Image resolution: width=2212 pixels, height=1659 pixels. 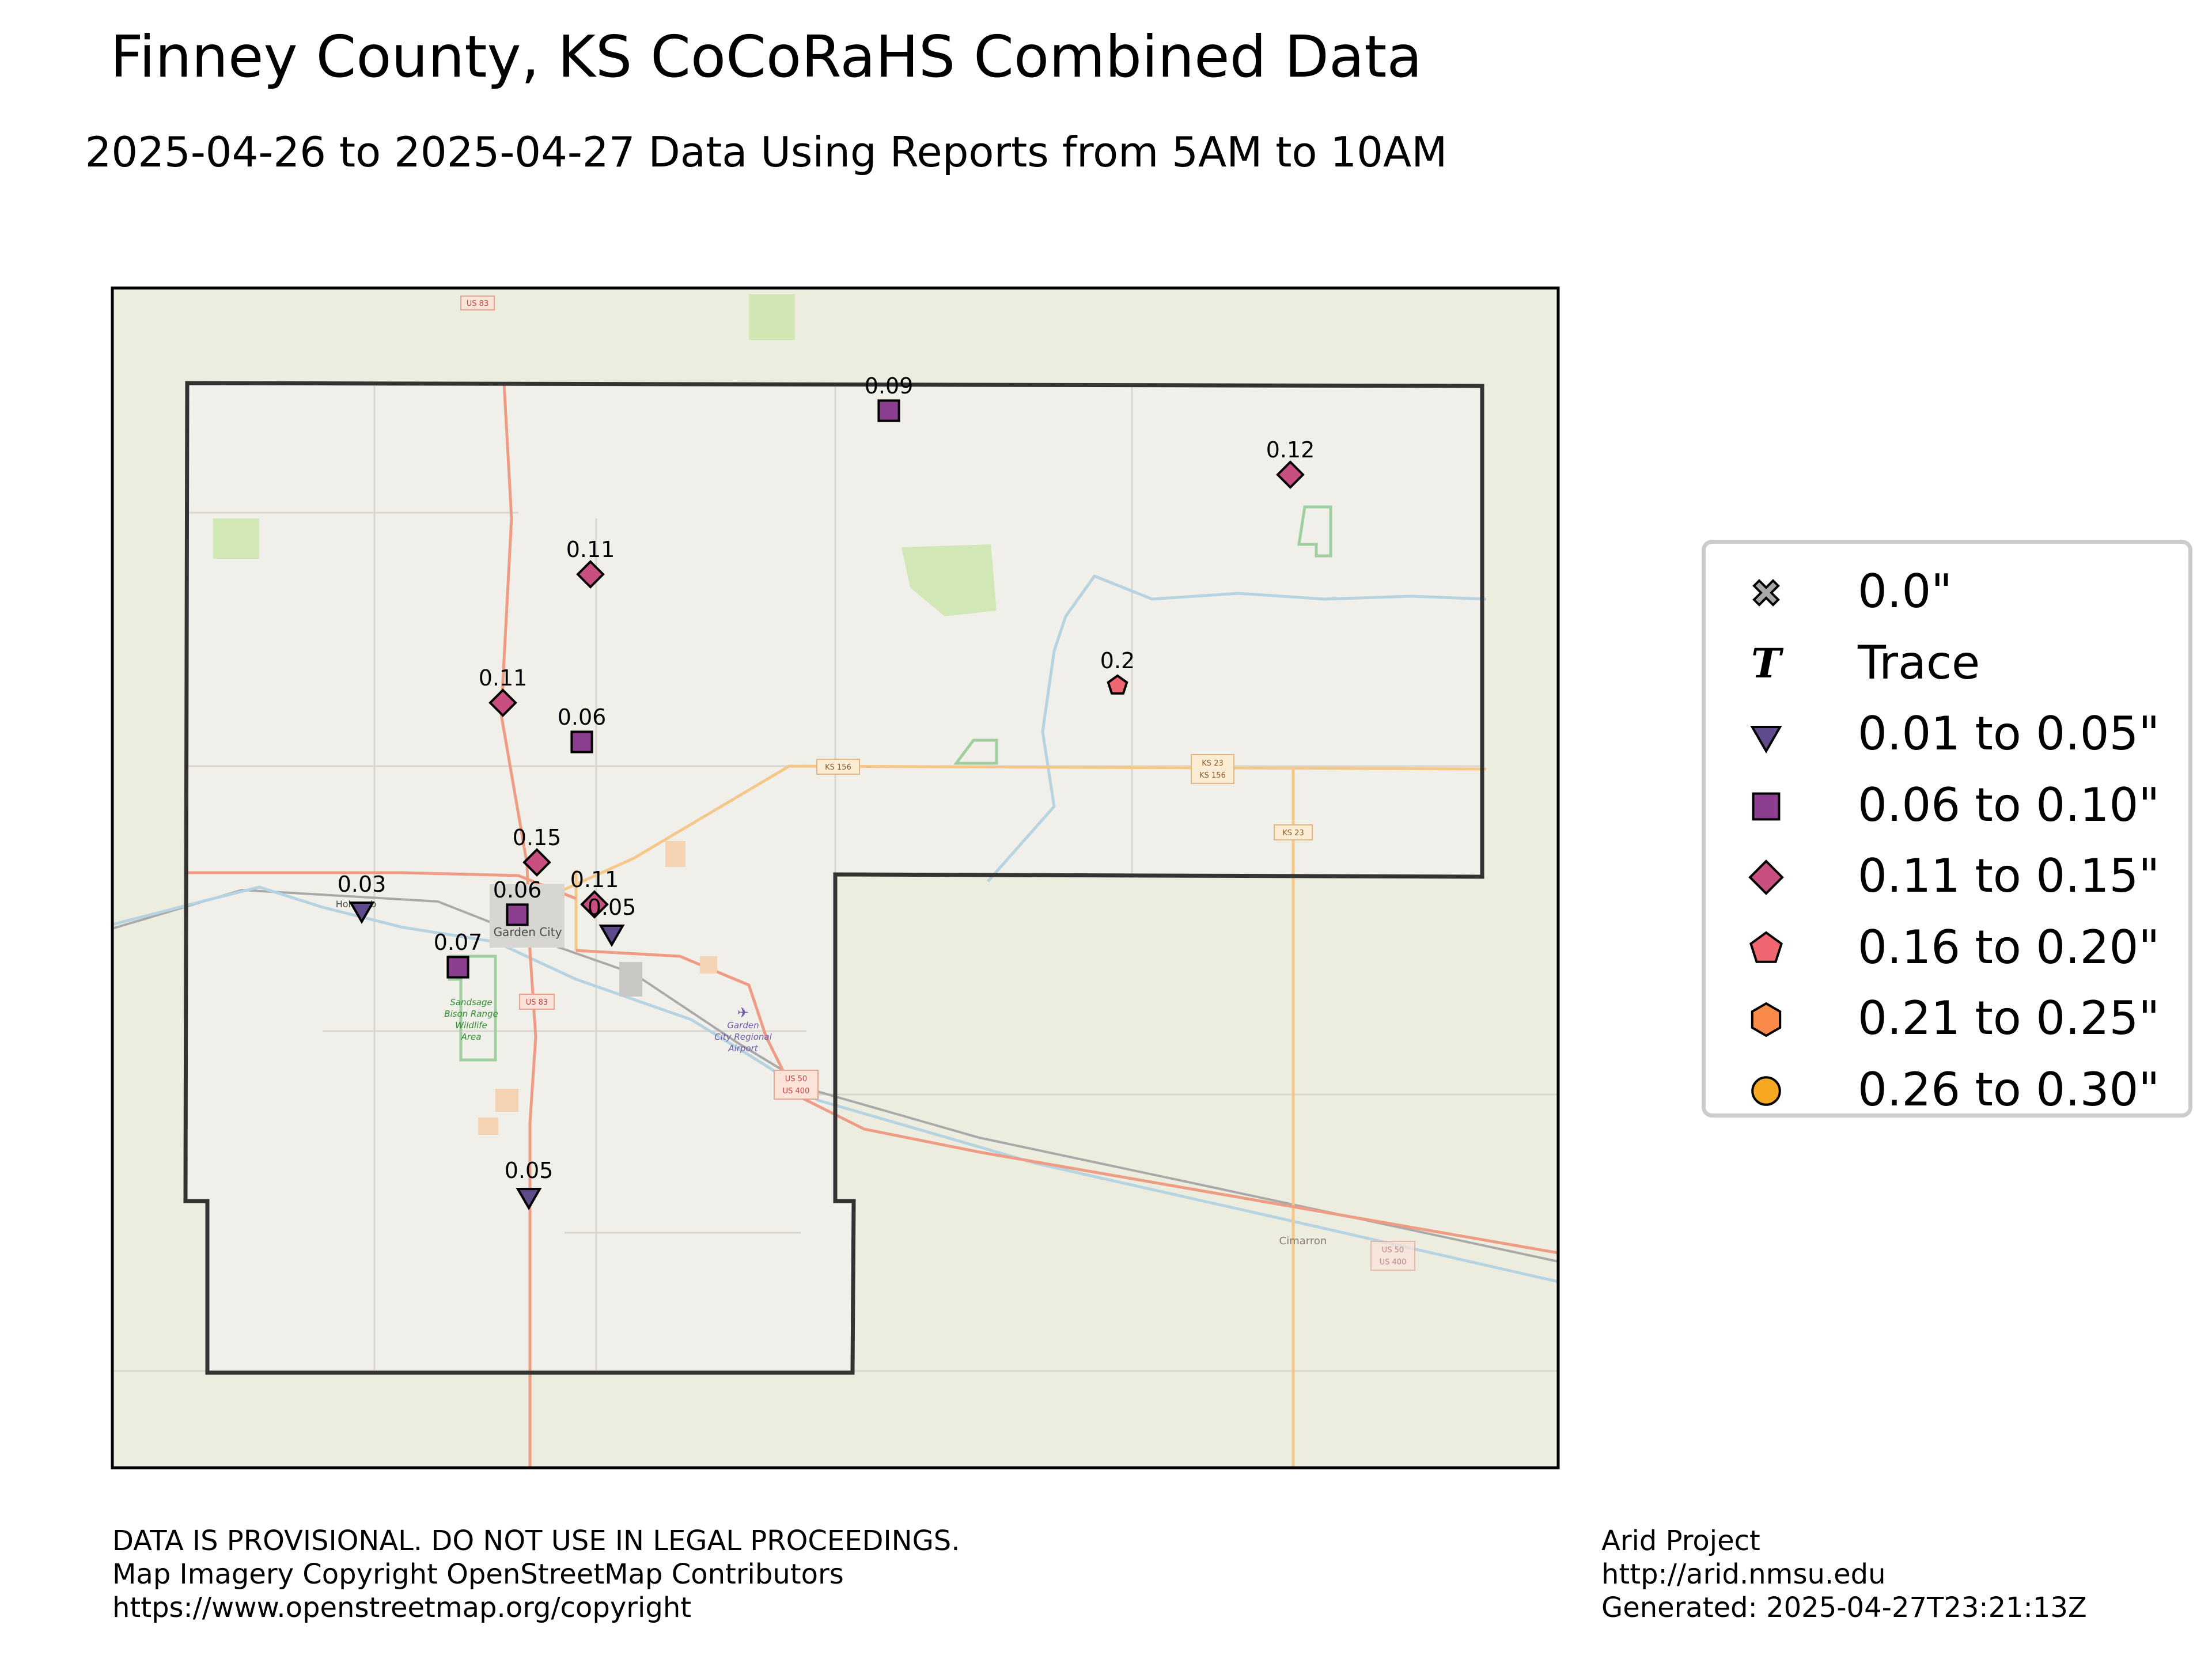 What do you see at coordinates (1766, 593) in the screenshot?
I see `x-icon` at bounding box center [1766, 593].